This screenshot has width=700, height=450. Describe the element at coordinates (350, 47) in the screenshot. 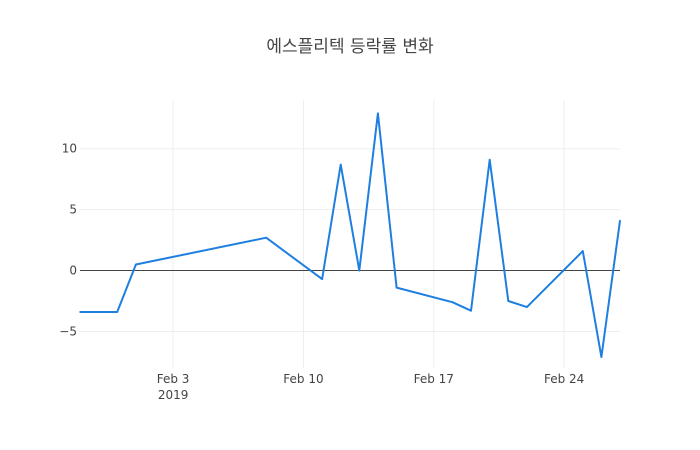

I see `chart-title: 에스플리텍 등락률 변화` at that location.